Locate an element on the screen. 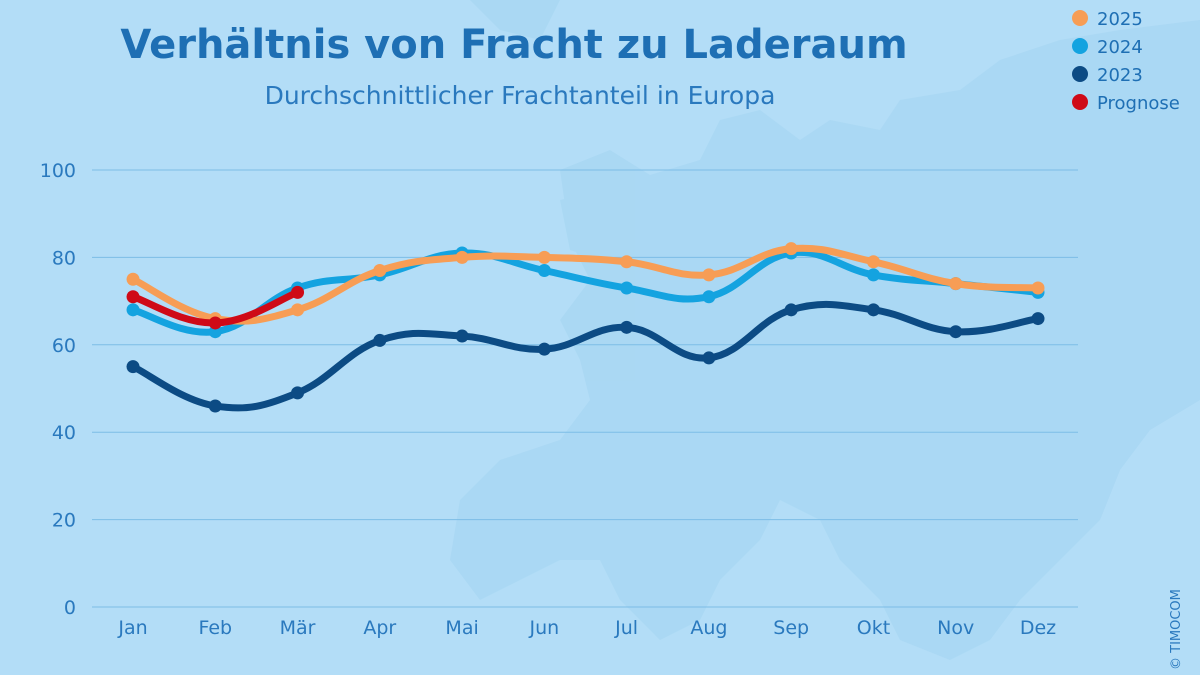  y-axis-ticks: 0 20 40 60 80 100 is located at coordinates (58, 389).